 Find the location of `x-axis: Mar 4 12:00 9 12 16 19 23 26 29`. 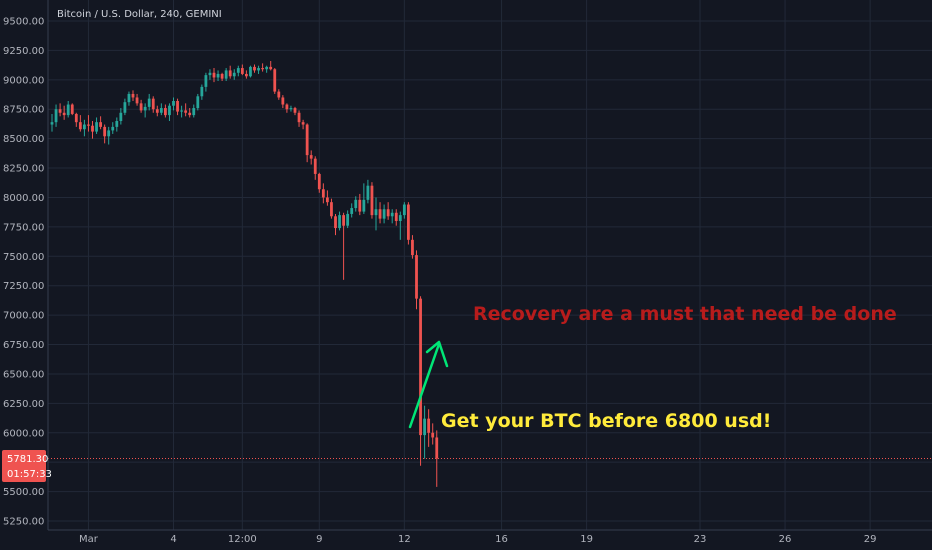

x-axis: Mar 4 12:00 9 12 16 19 23 26 29 is located at coordinates (490, 537).